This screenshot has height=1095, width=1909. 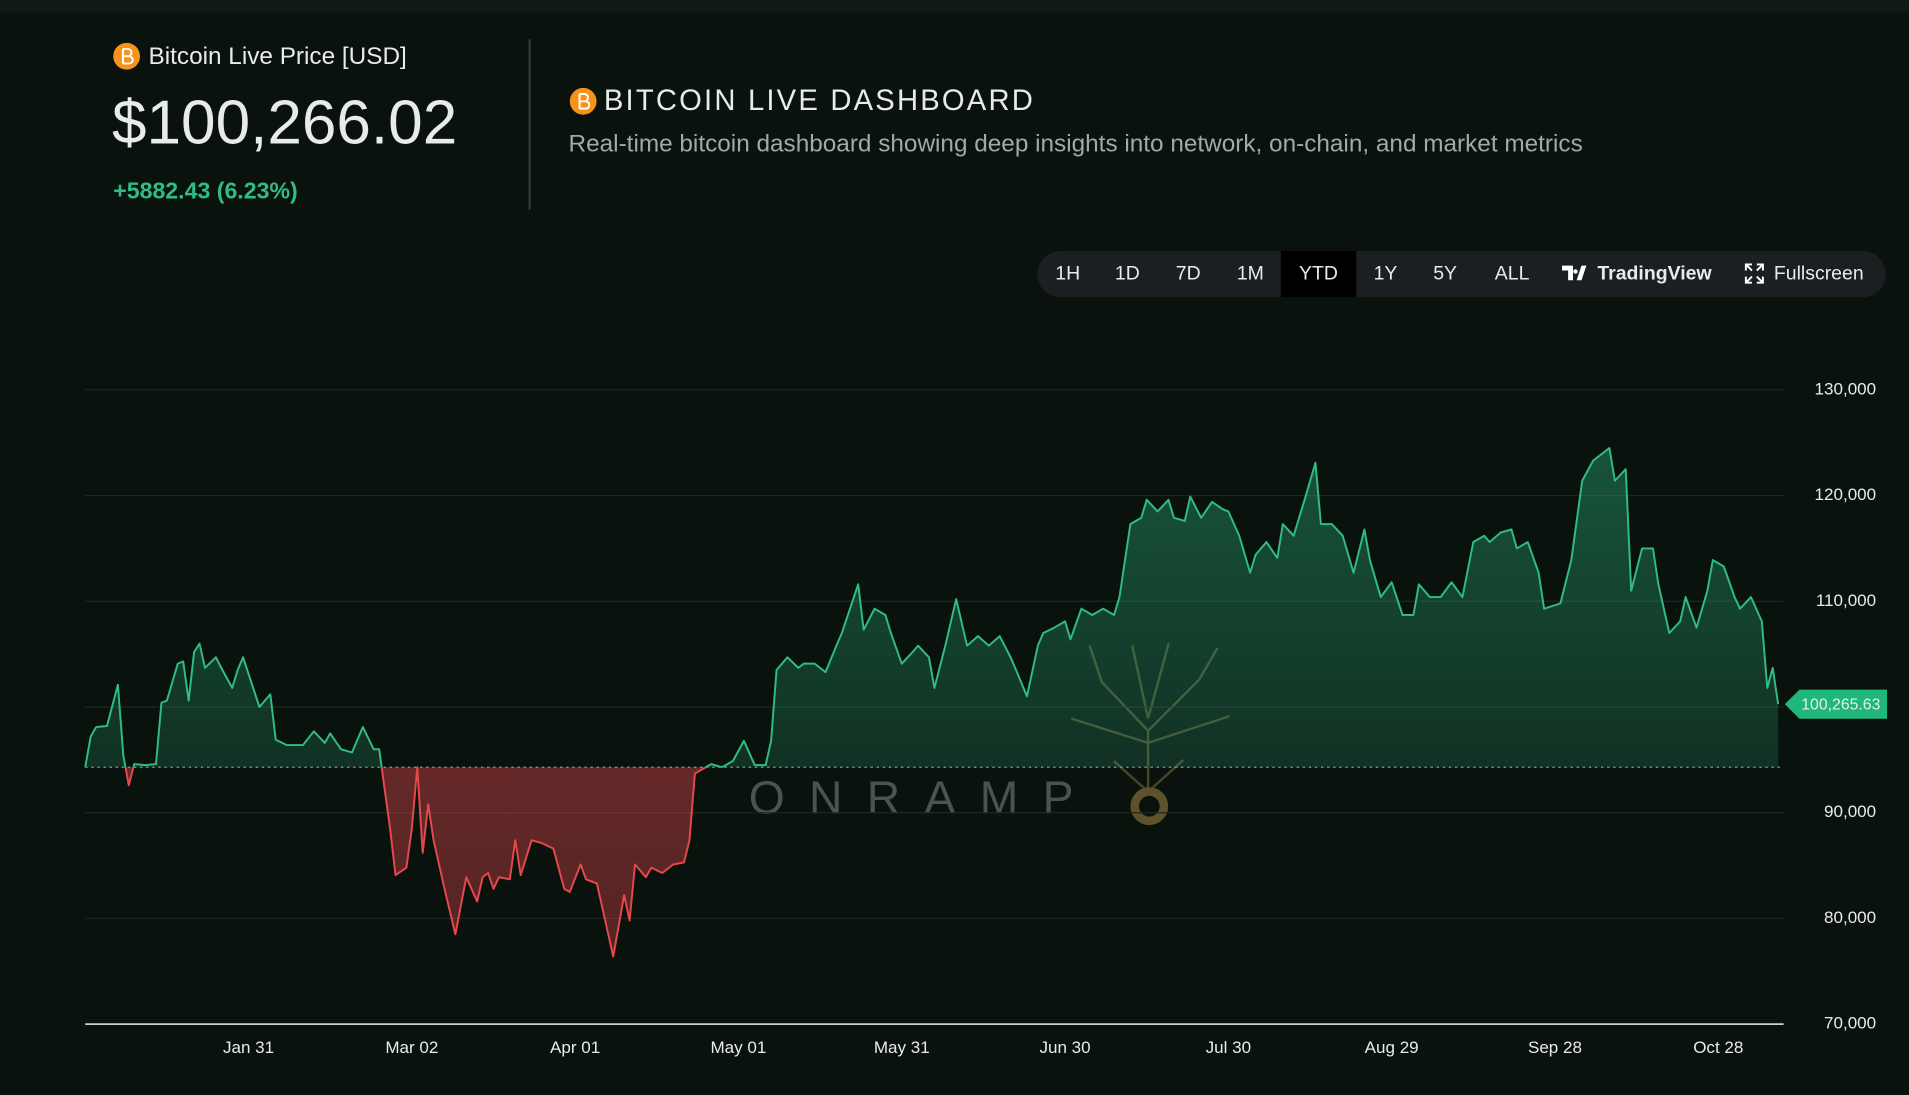 I want to click on range-button: 1D, so click(x=1127, y=273).